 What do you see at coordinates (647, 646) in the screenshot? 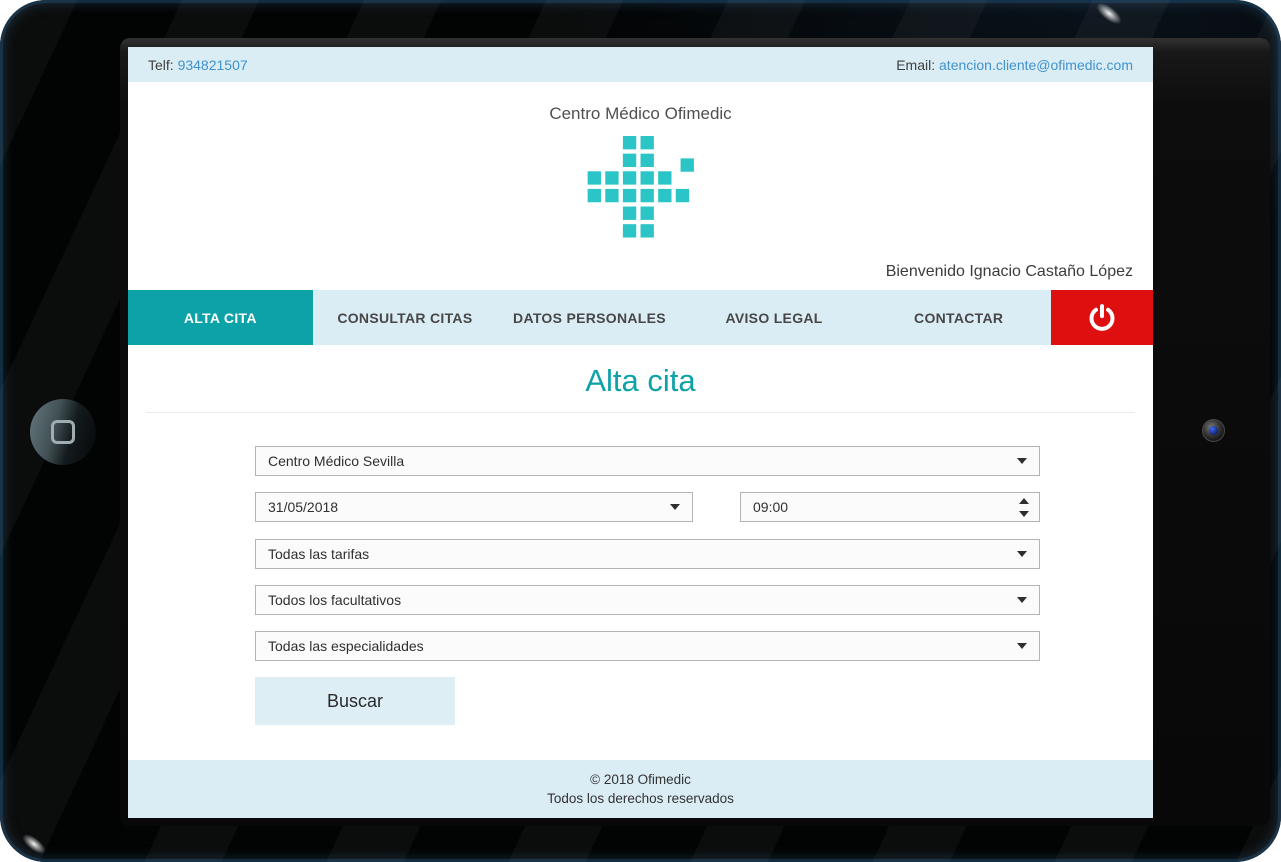
I see `specialty-select: Todas las especialidades` at bounding box center [647, 646].